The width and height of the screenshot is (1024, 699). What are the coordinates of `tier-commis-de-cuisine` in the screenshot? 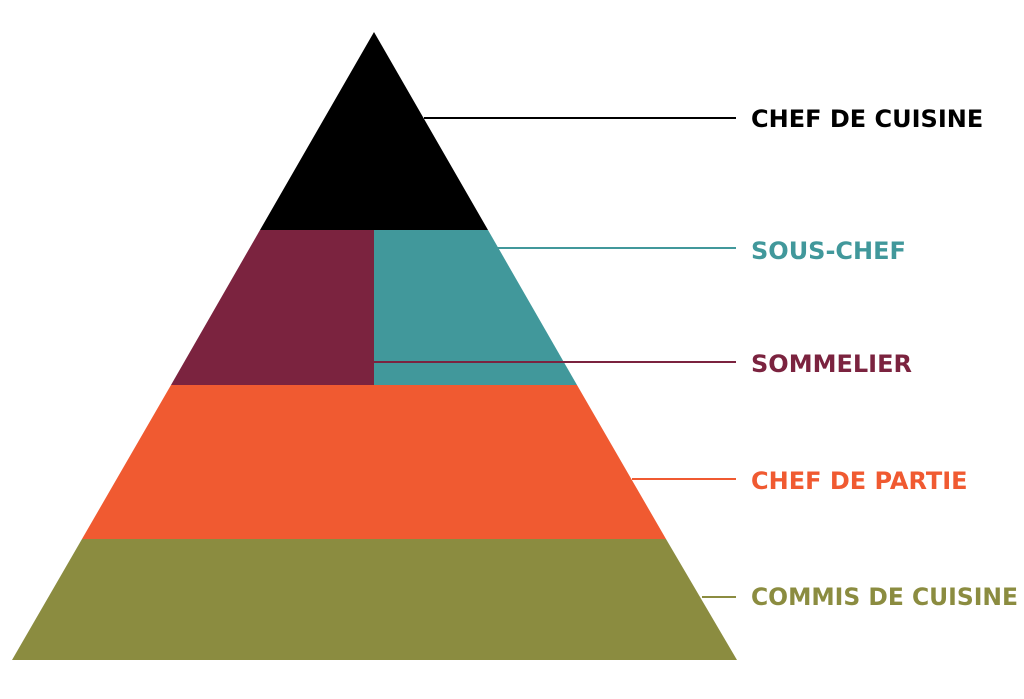 It's located at (374, 599).